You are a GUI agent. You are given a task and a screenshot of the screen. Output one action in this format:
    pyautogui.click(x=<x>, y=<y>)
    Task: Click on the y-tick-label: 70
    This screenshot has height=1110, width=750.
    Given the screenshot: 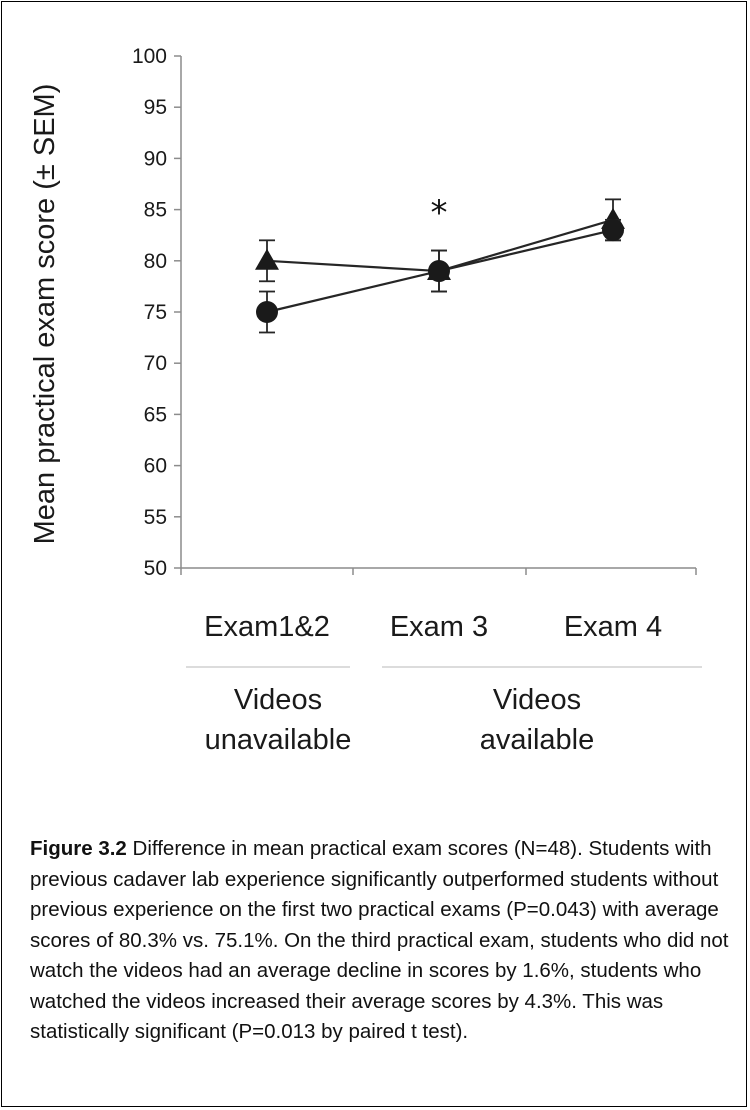 What is the action you would take?
    pyautogui.click(x=155, y=363)
    